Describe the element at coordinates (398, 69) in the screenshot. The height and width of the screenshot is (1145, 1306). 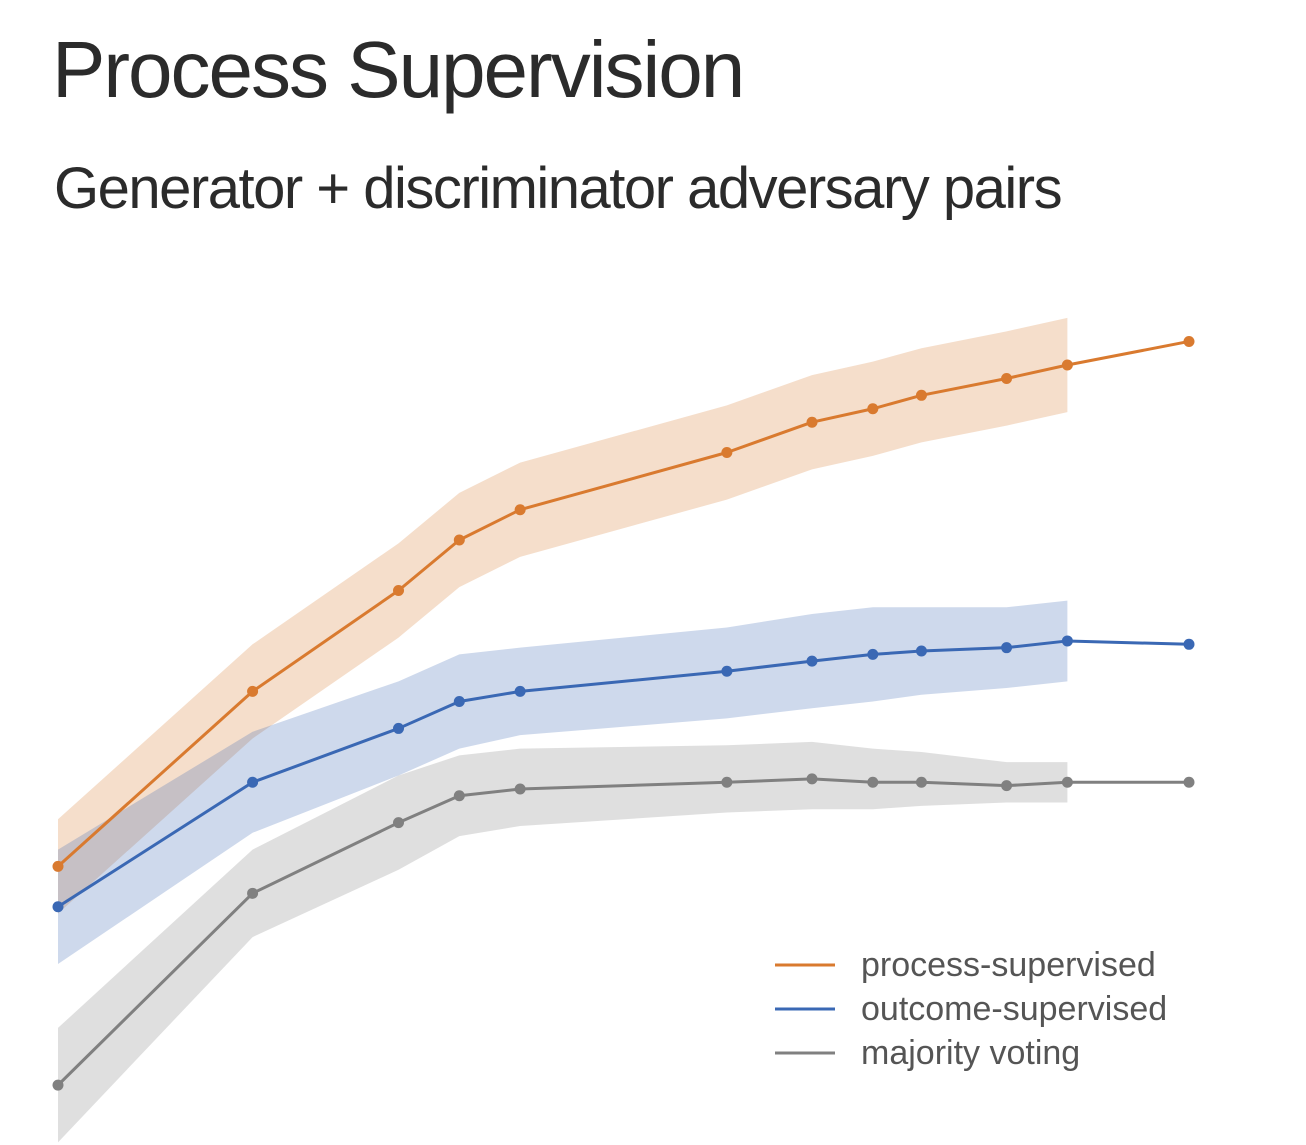
I see `page-title: Process Supervision` at that location.